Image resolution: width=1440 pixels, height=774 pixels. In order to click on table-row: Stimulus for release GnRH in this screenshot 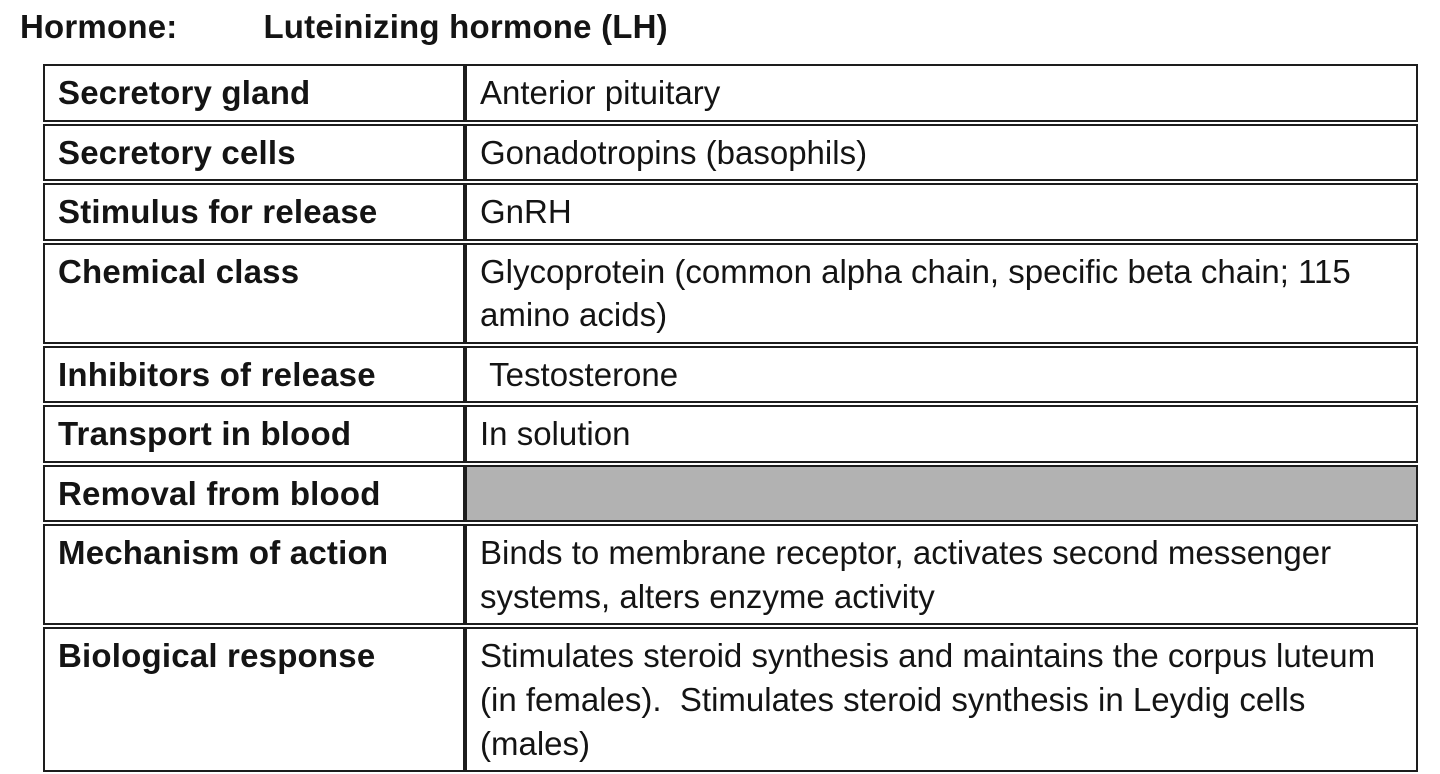, I will do `click(730, 212)`.